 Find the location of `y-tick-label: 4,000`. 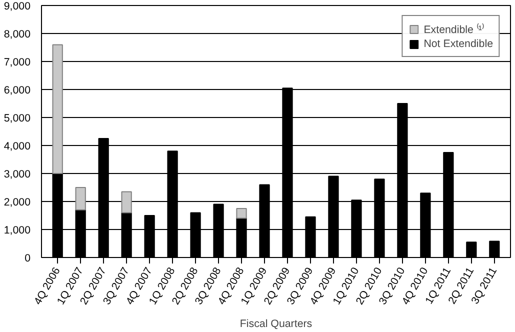

y-tick-label: 4,000 is located at coordinates (17, 146).